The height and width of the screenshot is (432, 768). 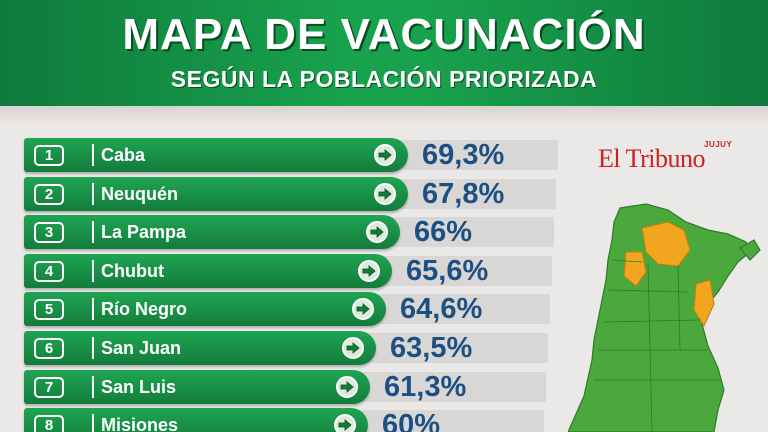 What do you see at coordinates (425, 387) in the screenshot?
I see `percentage-value: 61,3%` at bounding box center [425, 387].